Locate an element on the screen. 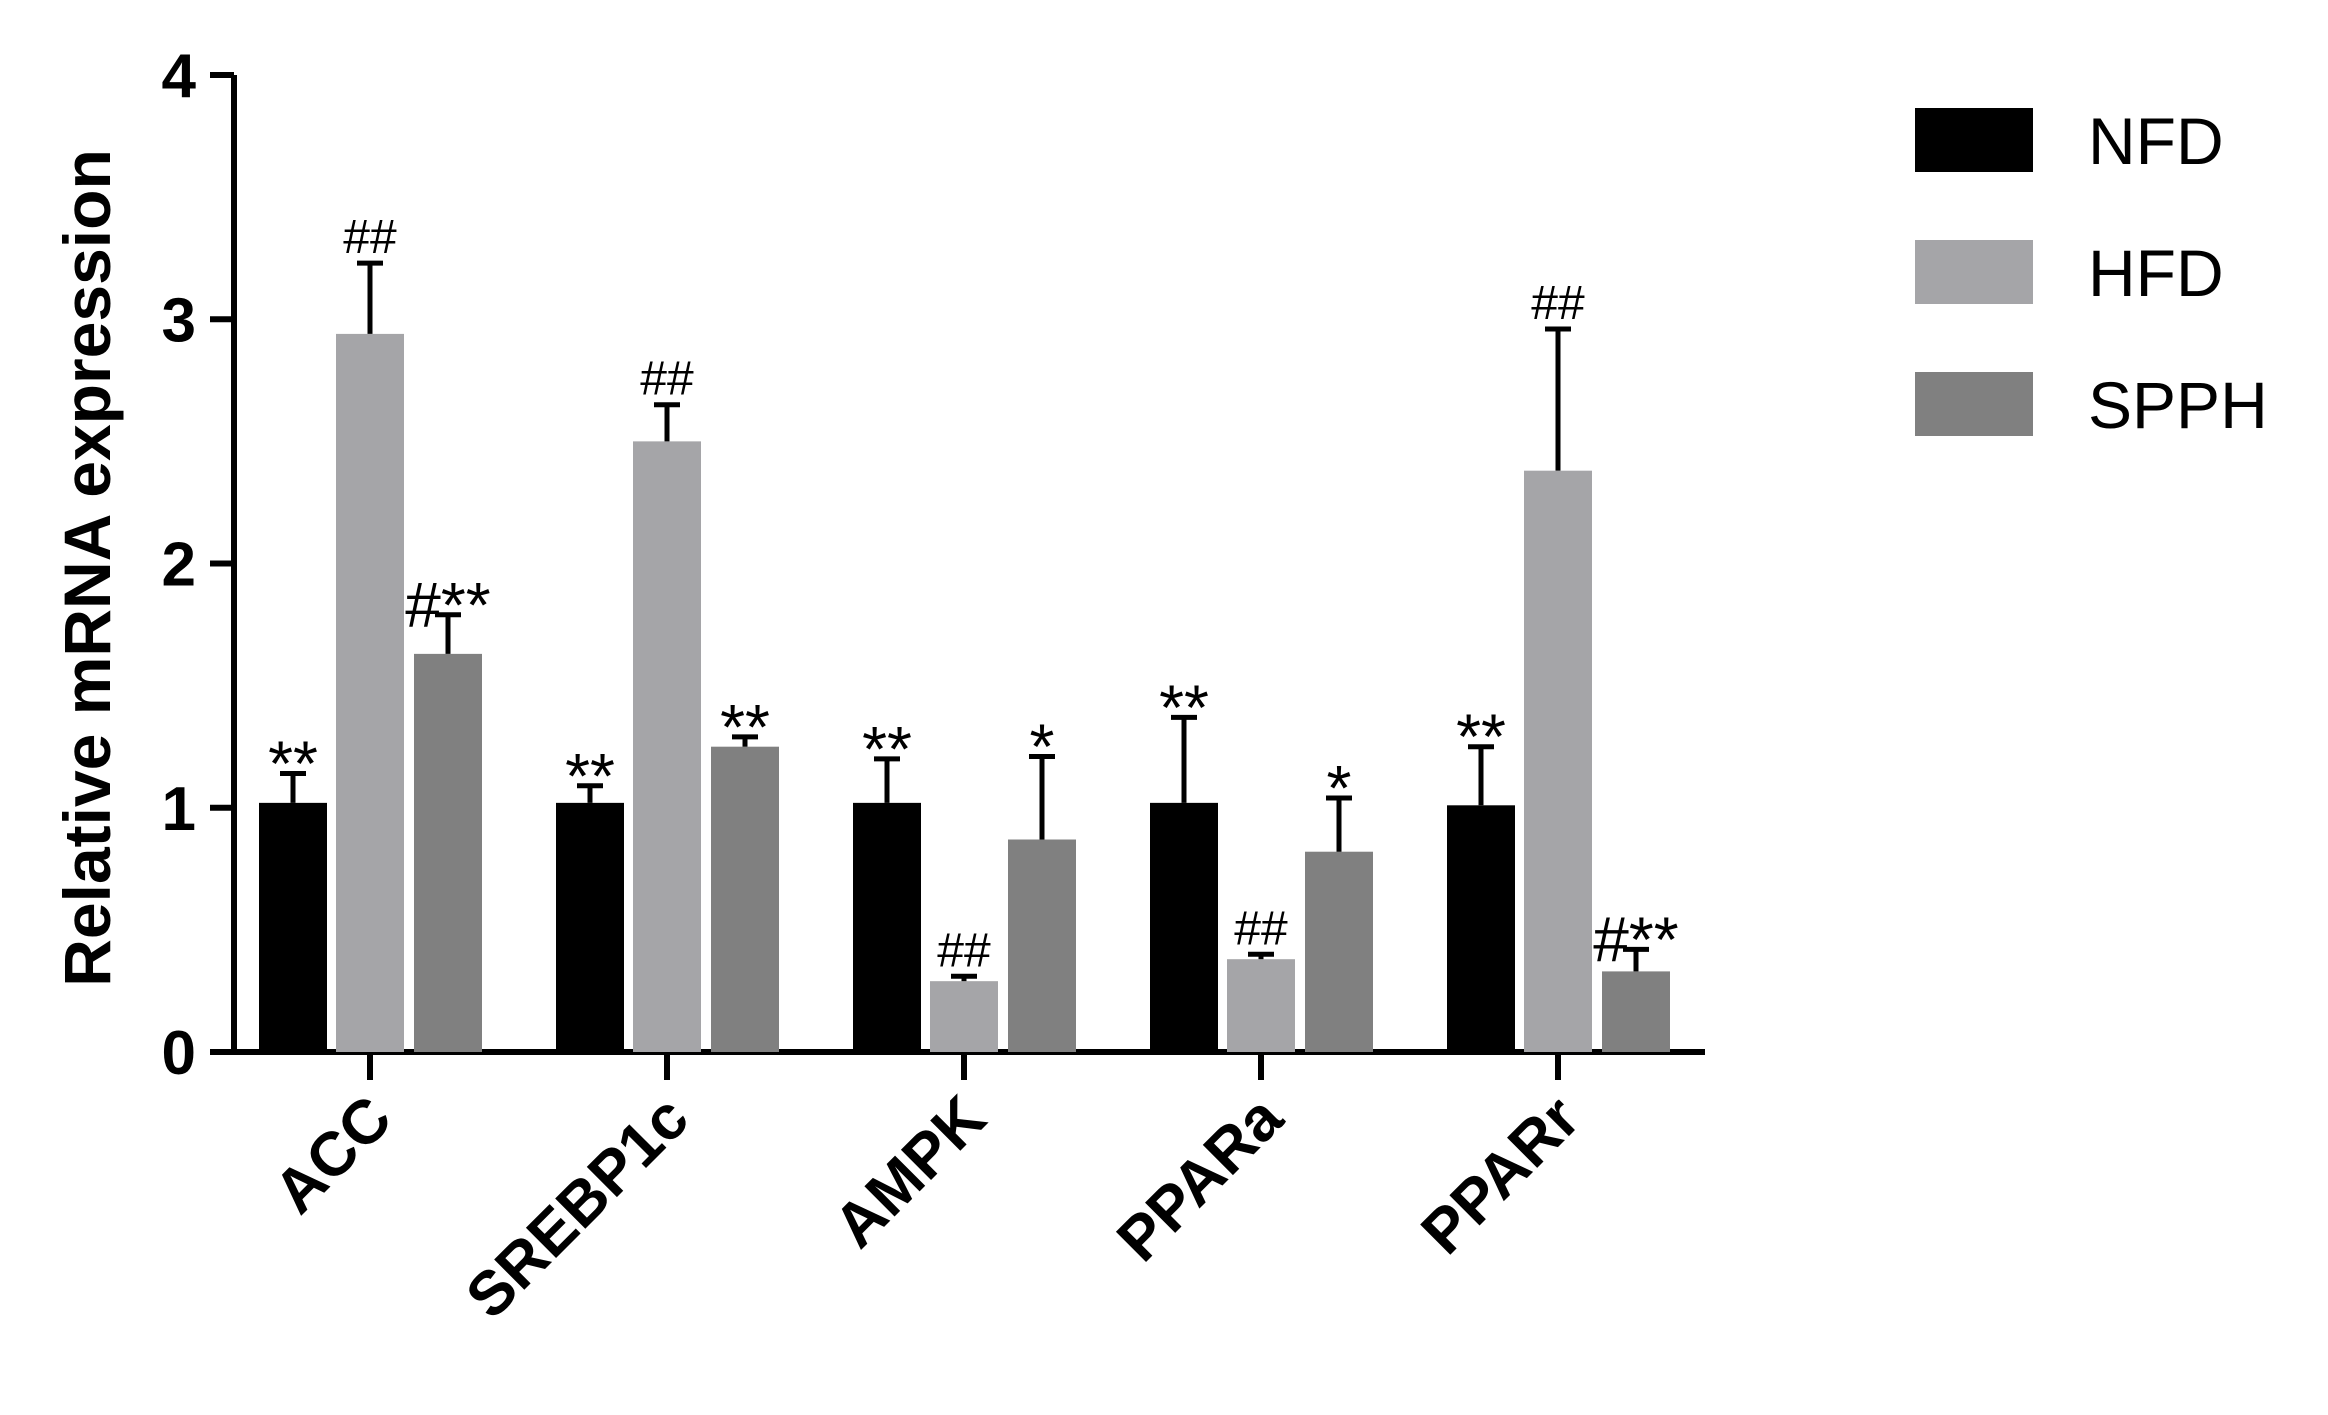  legend: NFD HFD SPPH is located at coordinates (2091, 273).